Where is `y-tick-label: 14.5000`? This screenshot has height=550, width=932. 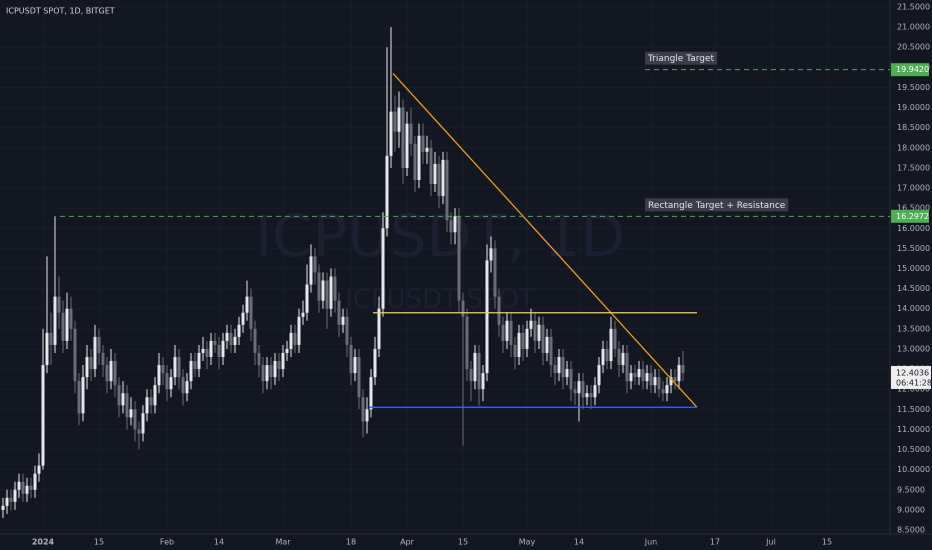 y-tick-label: 14.5000 is located at coordinates (913, 288).